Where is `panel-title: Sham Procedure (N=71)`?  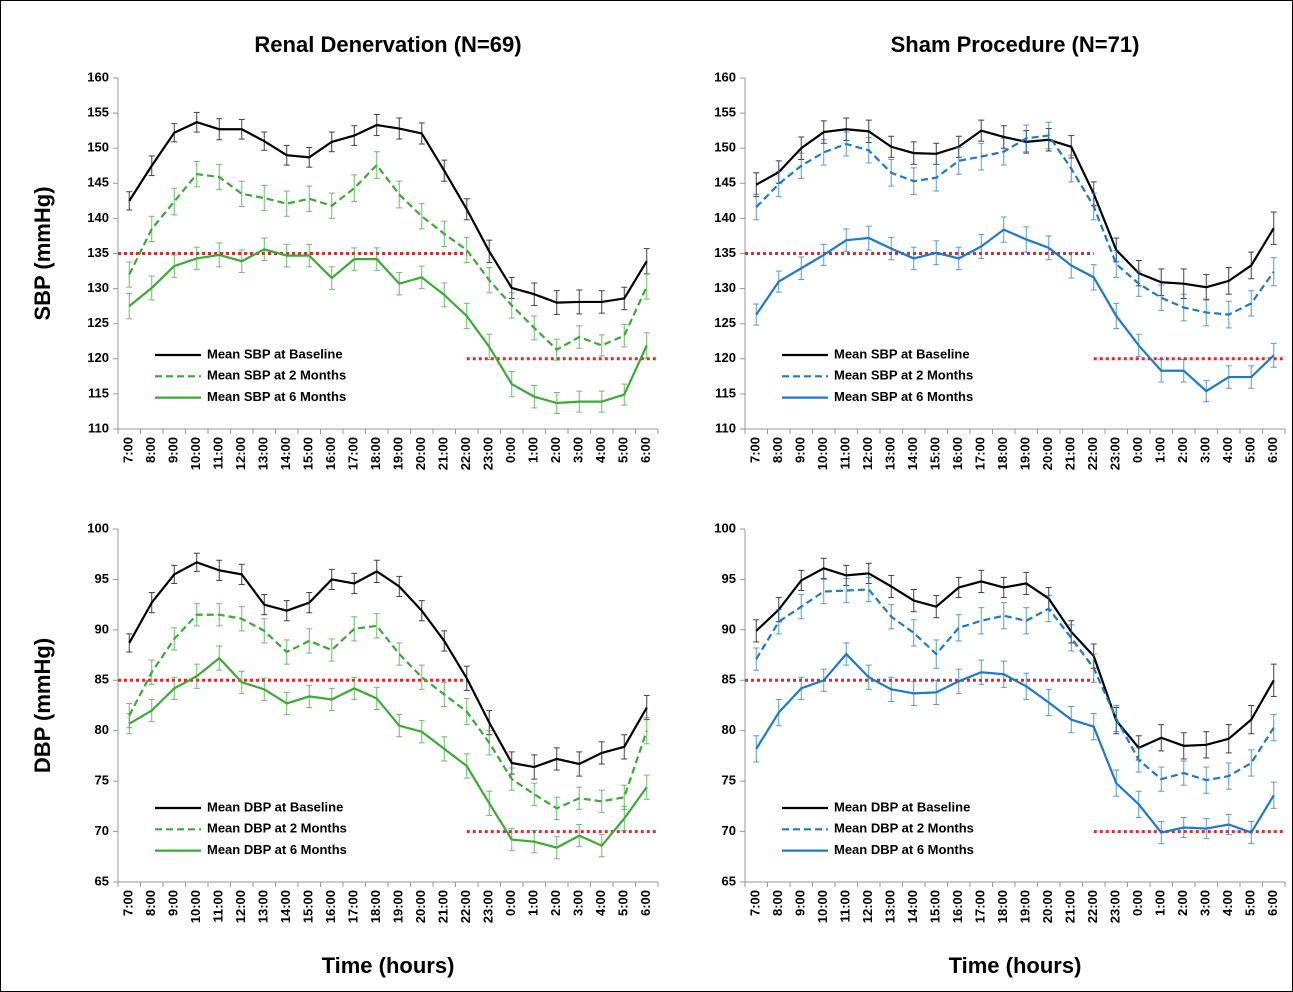 panel-title: Sham Procedure (N=71) is located at coordinates (1015, 44).